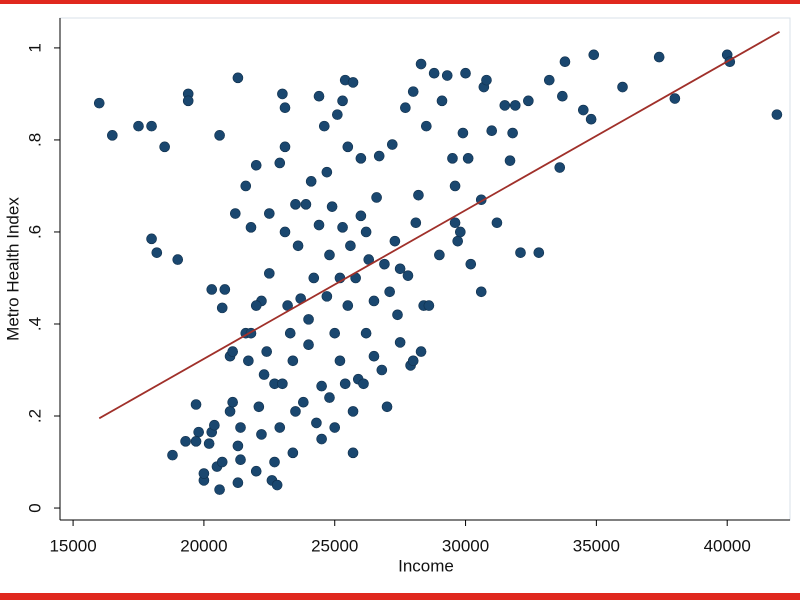  What do you see at coordinates (203, 545) in the screenshot?
I see `x-tick-label: 20000` at bounding box center [203, 545].